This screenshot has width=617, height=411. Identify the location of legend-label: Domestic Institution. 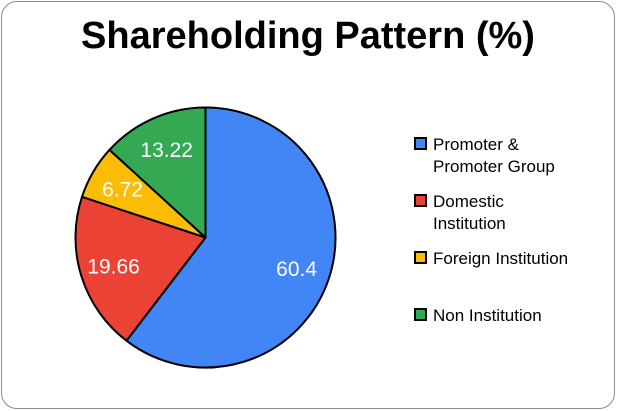
(469, 213).